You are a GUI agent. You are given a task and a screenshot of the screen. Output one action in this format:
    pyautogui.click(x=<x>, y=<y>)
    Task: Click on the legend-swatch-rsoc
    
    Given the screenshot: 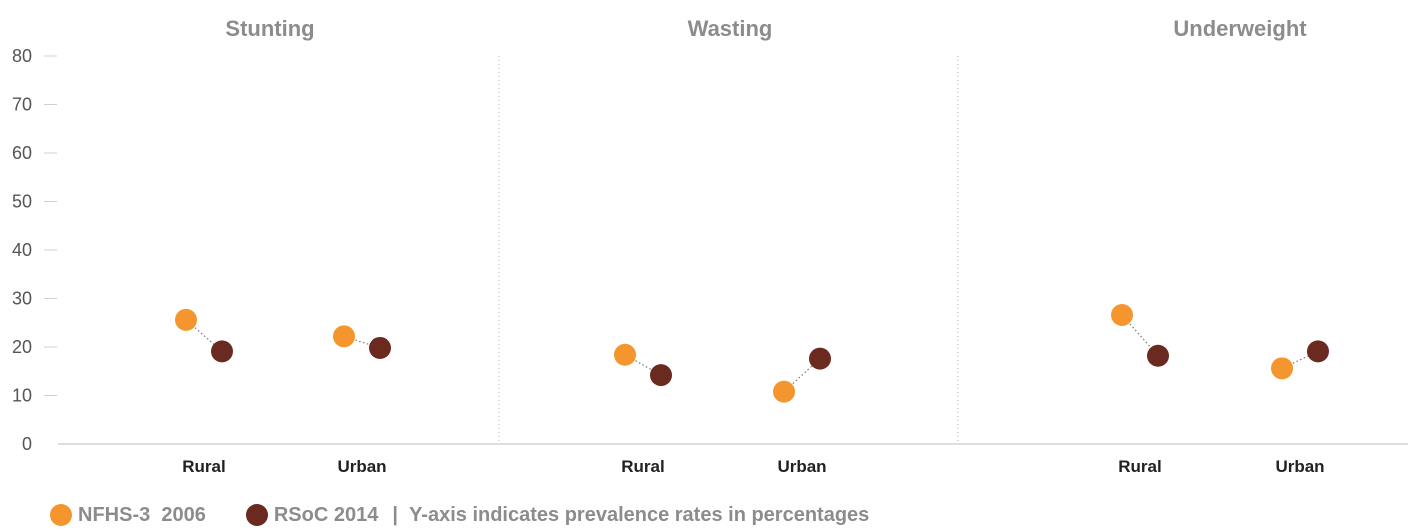 What is the action you would take?
    pyautogui.click(x=256, y=515)
    